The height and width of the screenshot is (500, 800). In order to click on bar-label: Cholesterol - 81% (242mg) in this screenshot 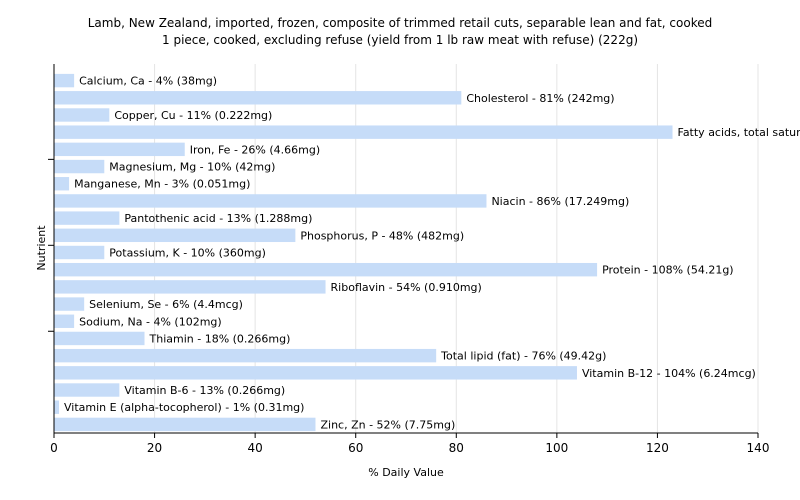, I will do `click(540, 98)`.